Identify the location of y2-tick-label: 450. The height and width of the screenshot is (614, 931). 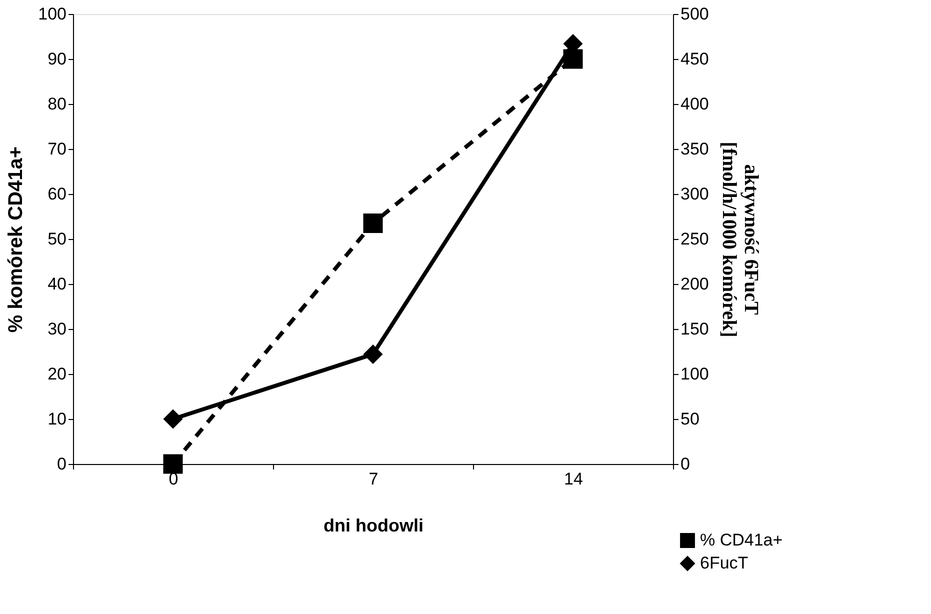
(694, 59).